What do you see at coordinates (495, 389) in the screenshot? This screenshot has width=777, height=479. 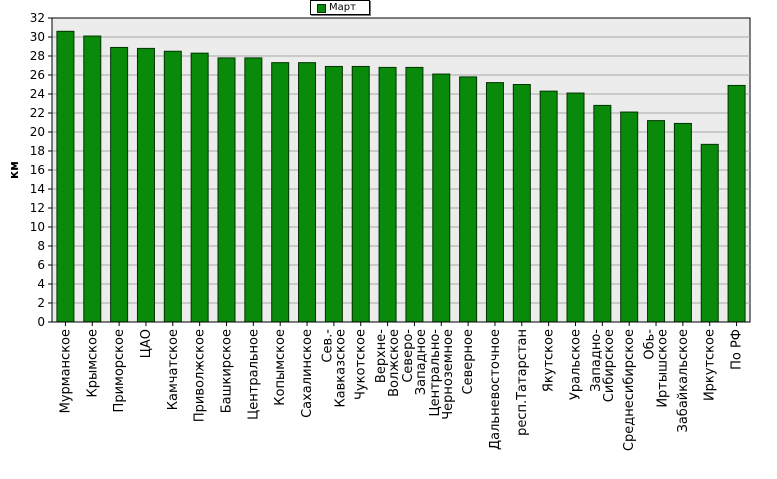 I see `x-tick-label: Дальневосточное` at bounding box center [495, 389].